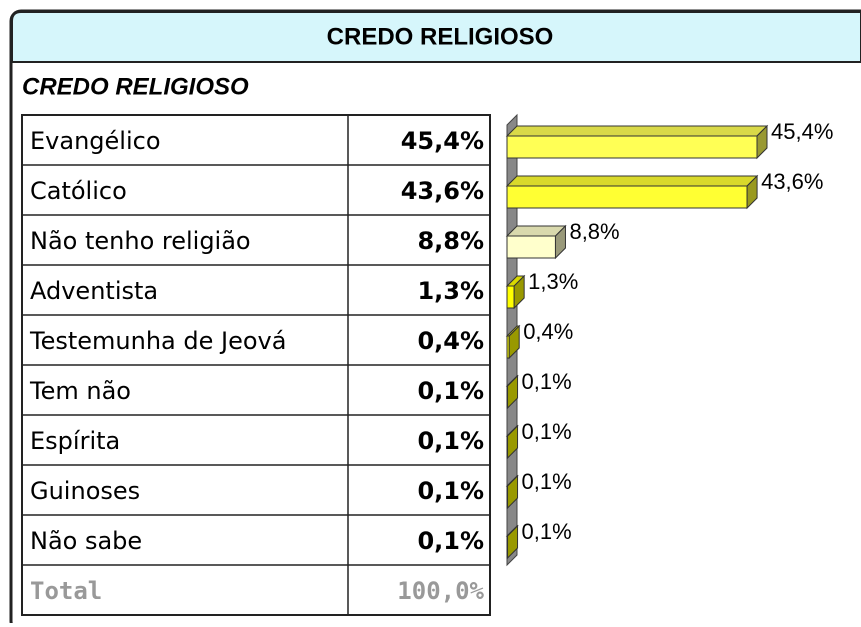 The width and height of the screenshot is (861, 627). What do you see at coordinates (553, 281) in the screenshot?
I see `data-label: 1,3%` at bounding box center [553, 281].